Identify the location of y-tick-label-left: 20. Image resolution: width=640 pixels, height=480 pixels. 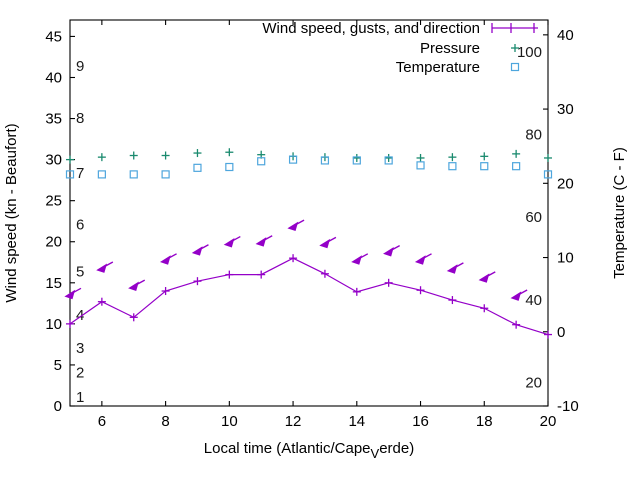
(53, 242).